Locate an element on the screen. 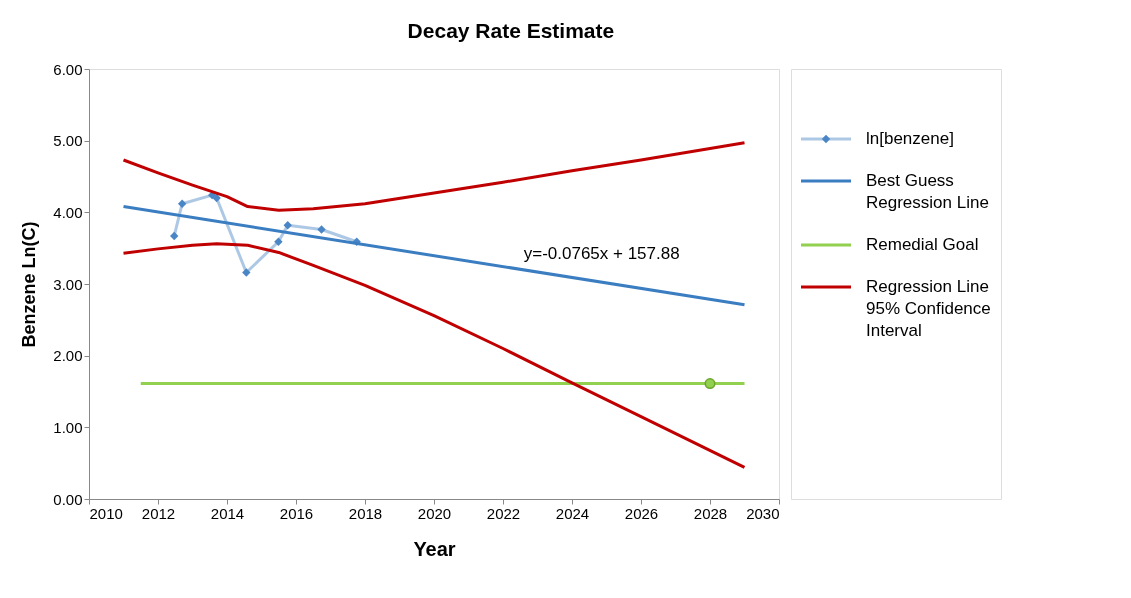 Image resolution: width=1131 pixels, height=598 pixels. y-tick-label: 6.00 is located at coordinates (68, 69).